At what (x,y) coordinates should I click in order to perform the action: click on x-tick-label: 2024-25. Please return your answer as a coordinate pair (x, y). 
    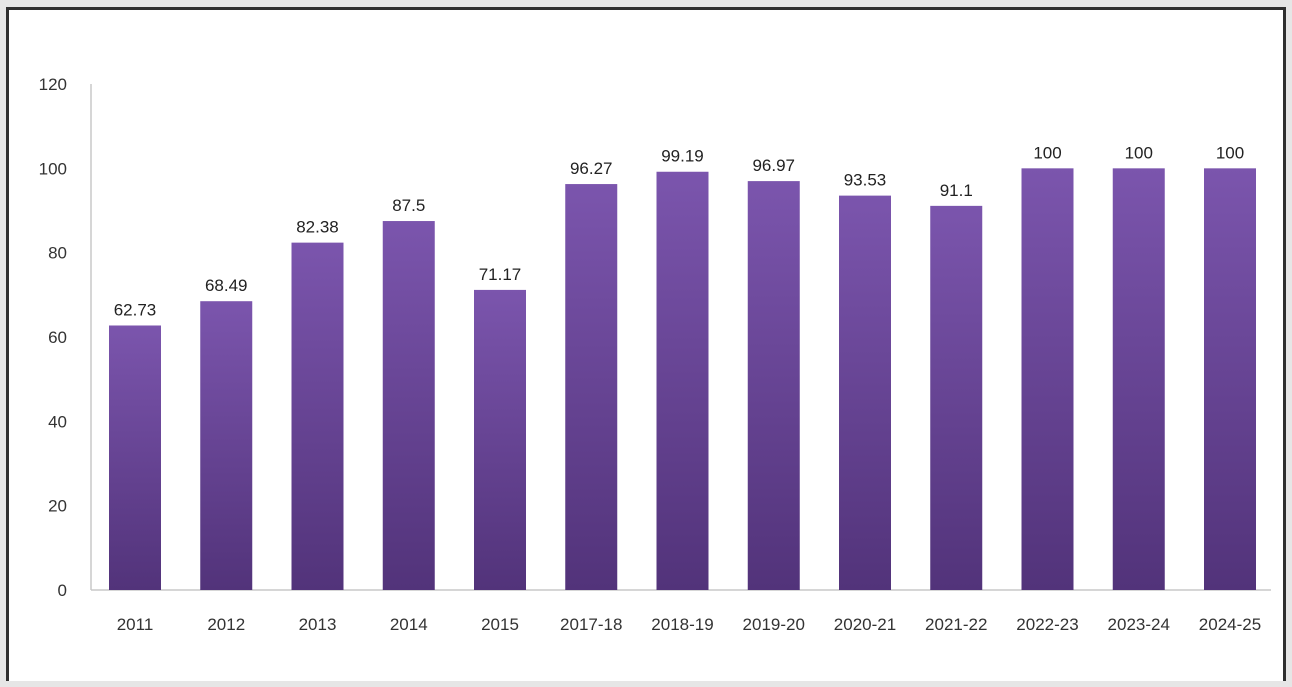
    Looking at the image, I should click on (1230, 624).